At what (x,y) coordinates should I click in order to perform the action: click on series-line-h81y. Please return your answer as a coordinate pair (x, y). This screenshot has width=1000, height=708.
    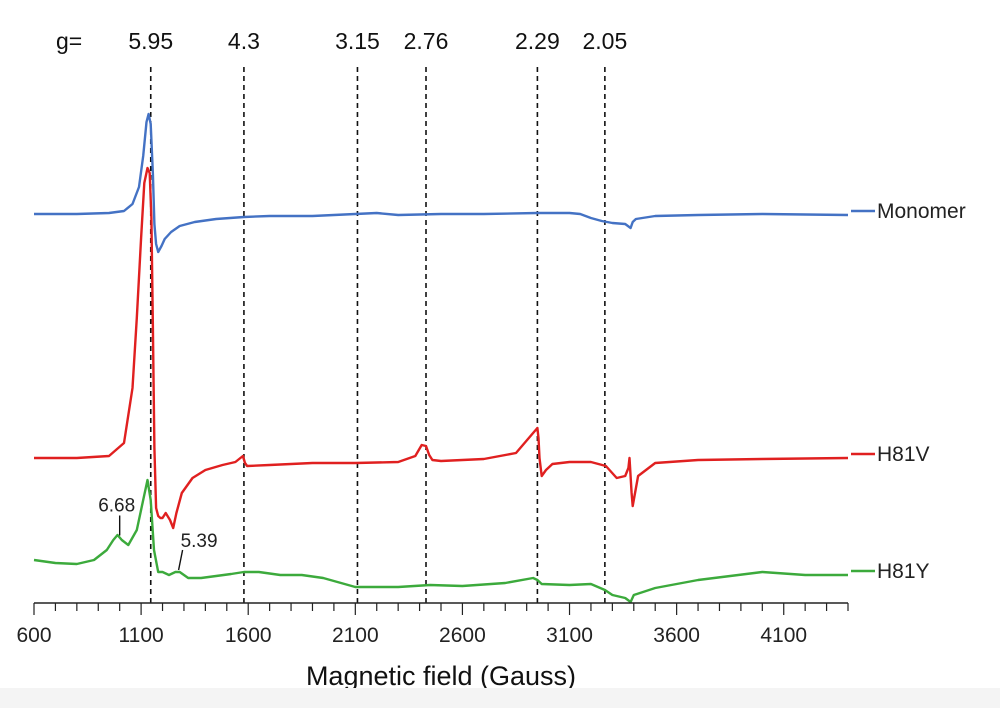
    Looking at the image, I should click on (440, 541).